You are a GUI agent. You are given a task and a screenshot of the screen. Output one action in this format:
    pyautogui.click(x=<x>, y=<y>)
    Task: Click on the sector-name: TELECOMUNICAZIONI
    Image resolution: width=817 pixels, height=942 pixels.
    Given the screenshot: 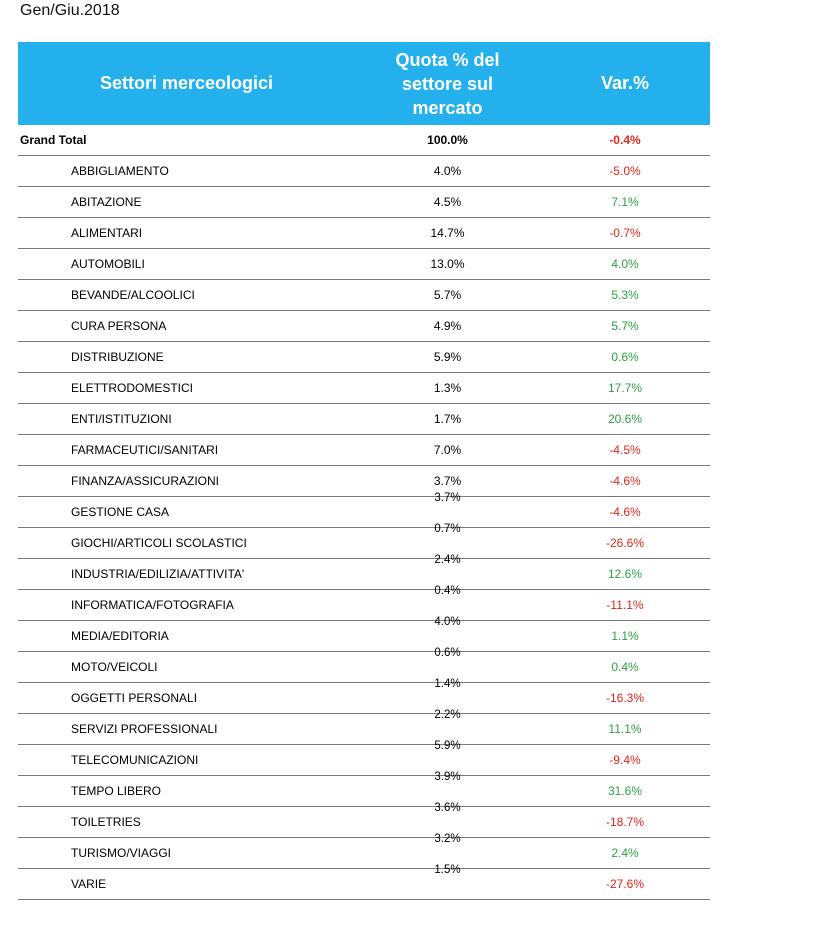 What is the action you would take?
    pyautogui.click(x=135, y=760)
    